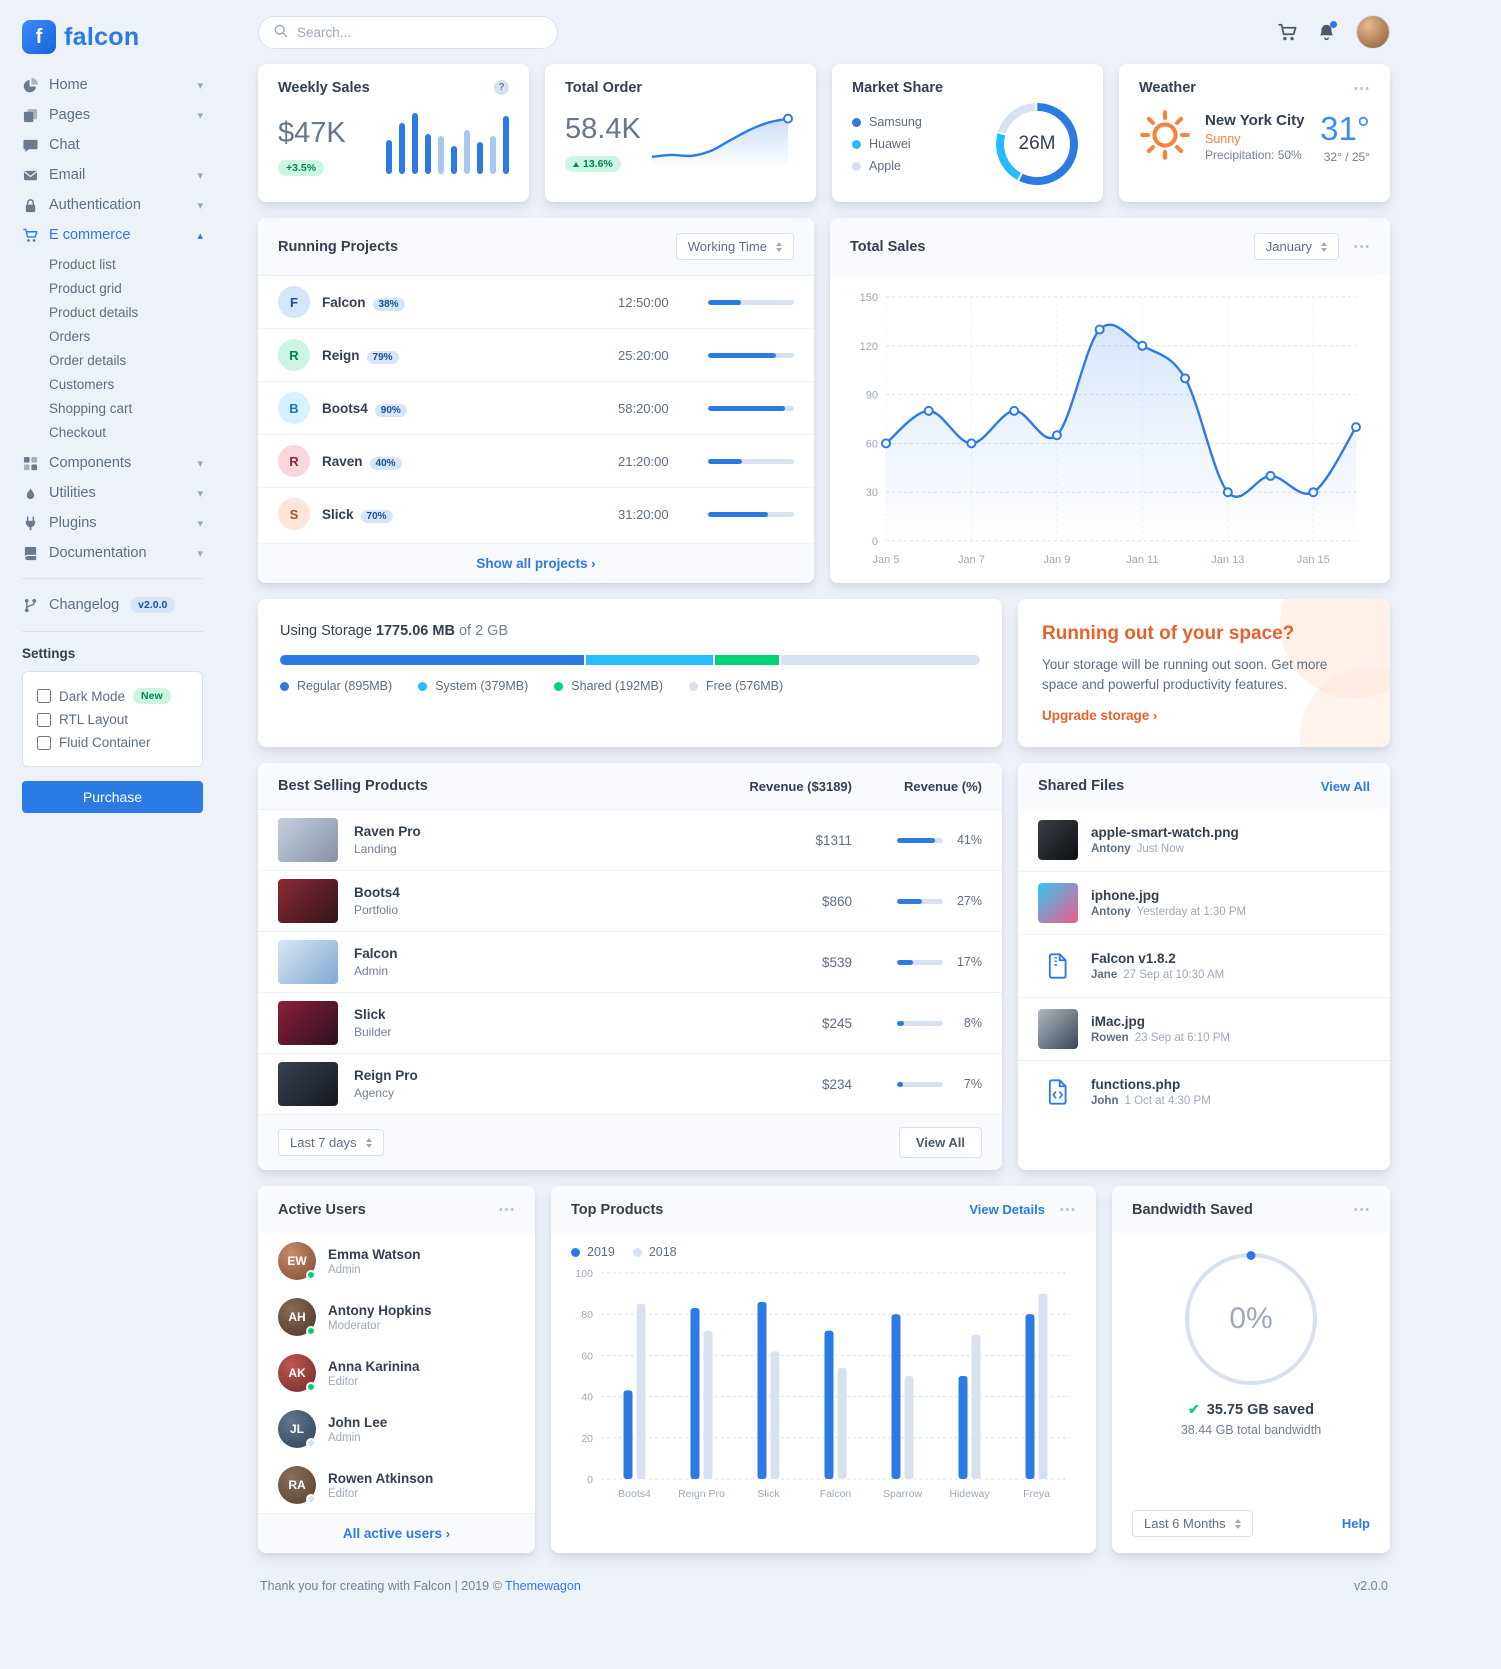 The width and height of the screenshot is (1501, 1669). Describe the element at coordinates (1165, 833) in the screenshot. I see `file-name-link: apple-smart-watch.png` at that location.